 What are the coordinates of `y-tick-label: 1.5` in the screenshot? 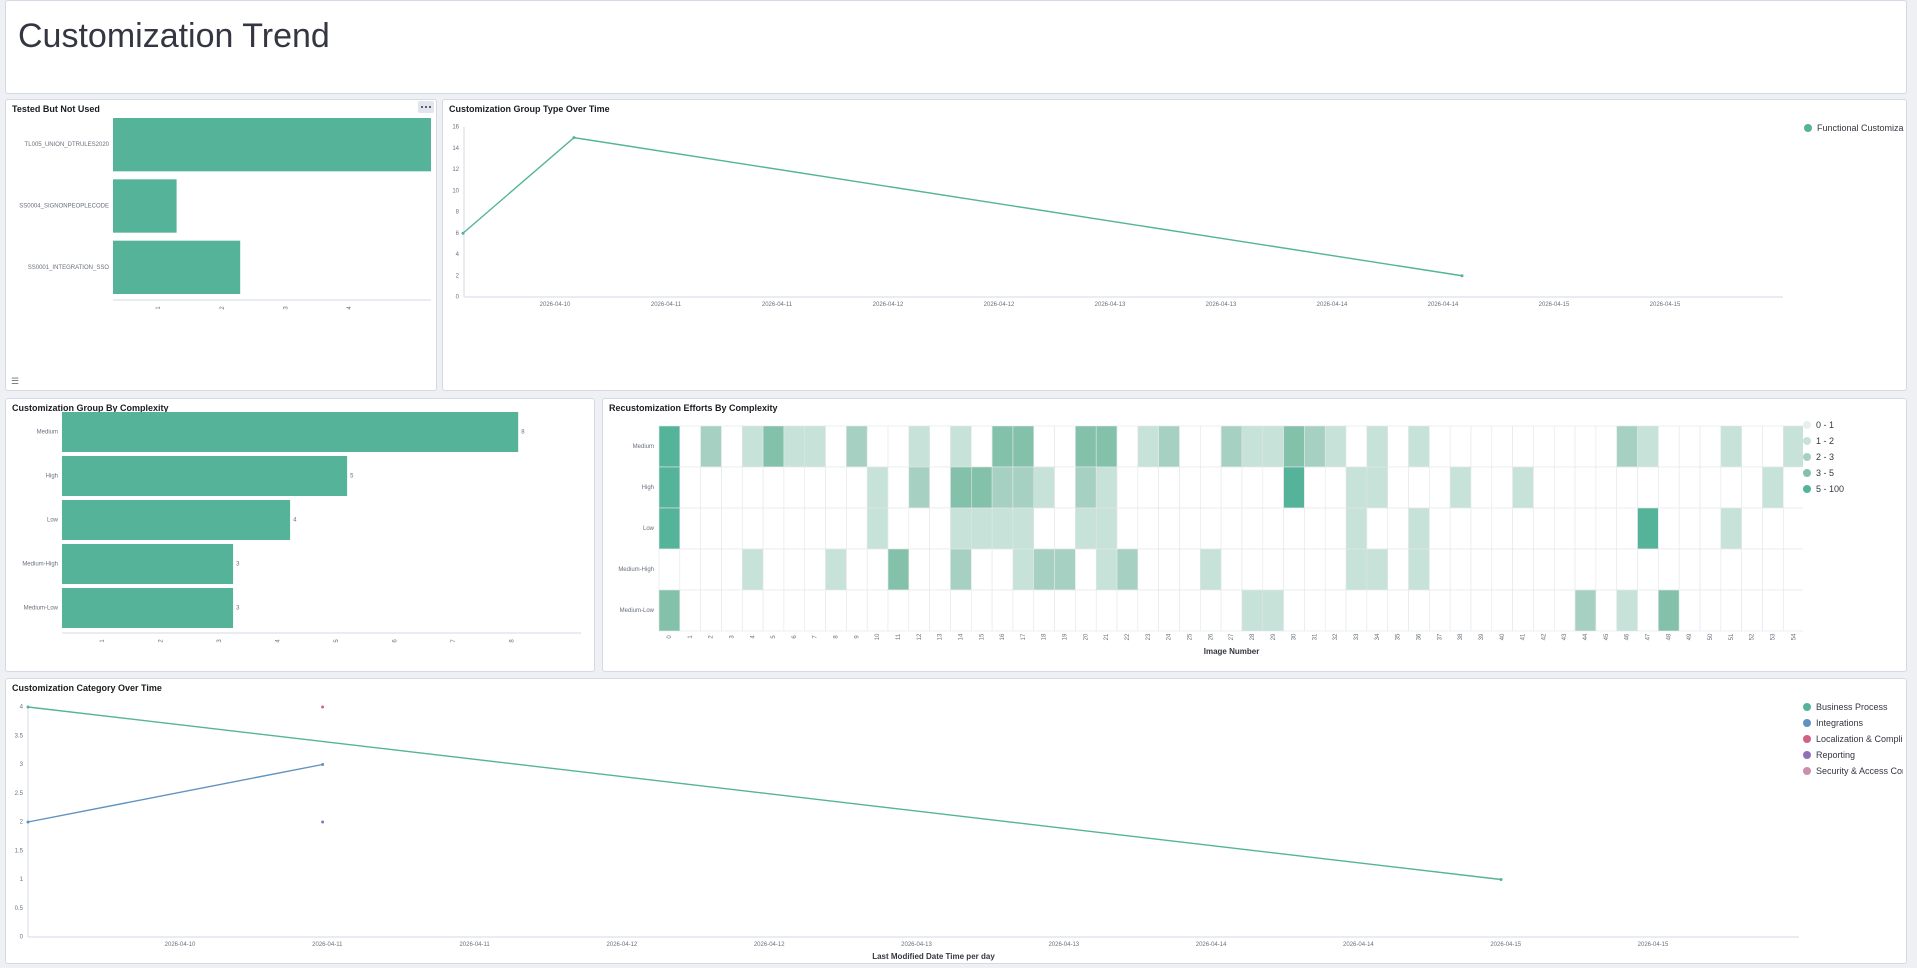 It's located at (19, 851).